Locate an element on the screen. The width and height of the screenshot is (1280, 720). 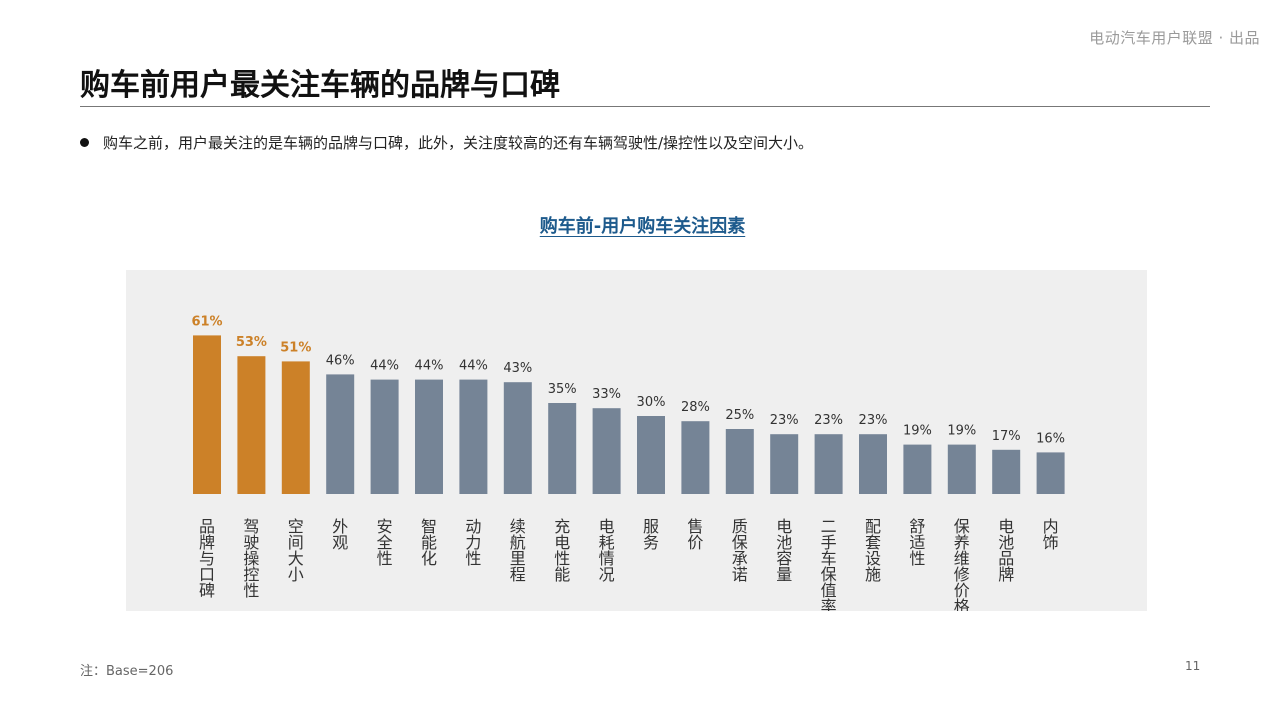
category-label: 智能化 is located at coordinates (429, 542).